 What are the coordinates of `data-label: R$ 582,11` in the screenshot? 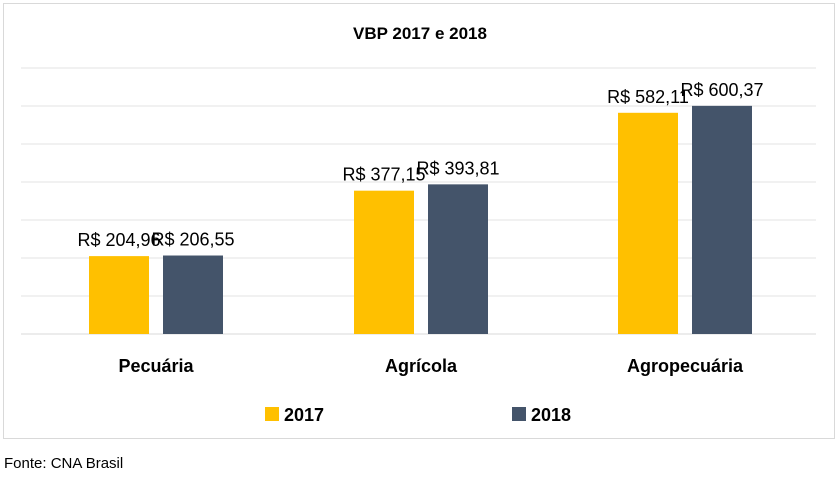 It's located at (648, 97).